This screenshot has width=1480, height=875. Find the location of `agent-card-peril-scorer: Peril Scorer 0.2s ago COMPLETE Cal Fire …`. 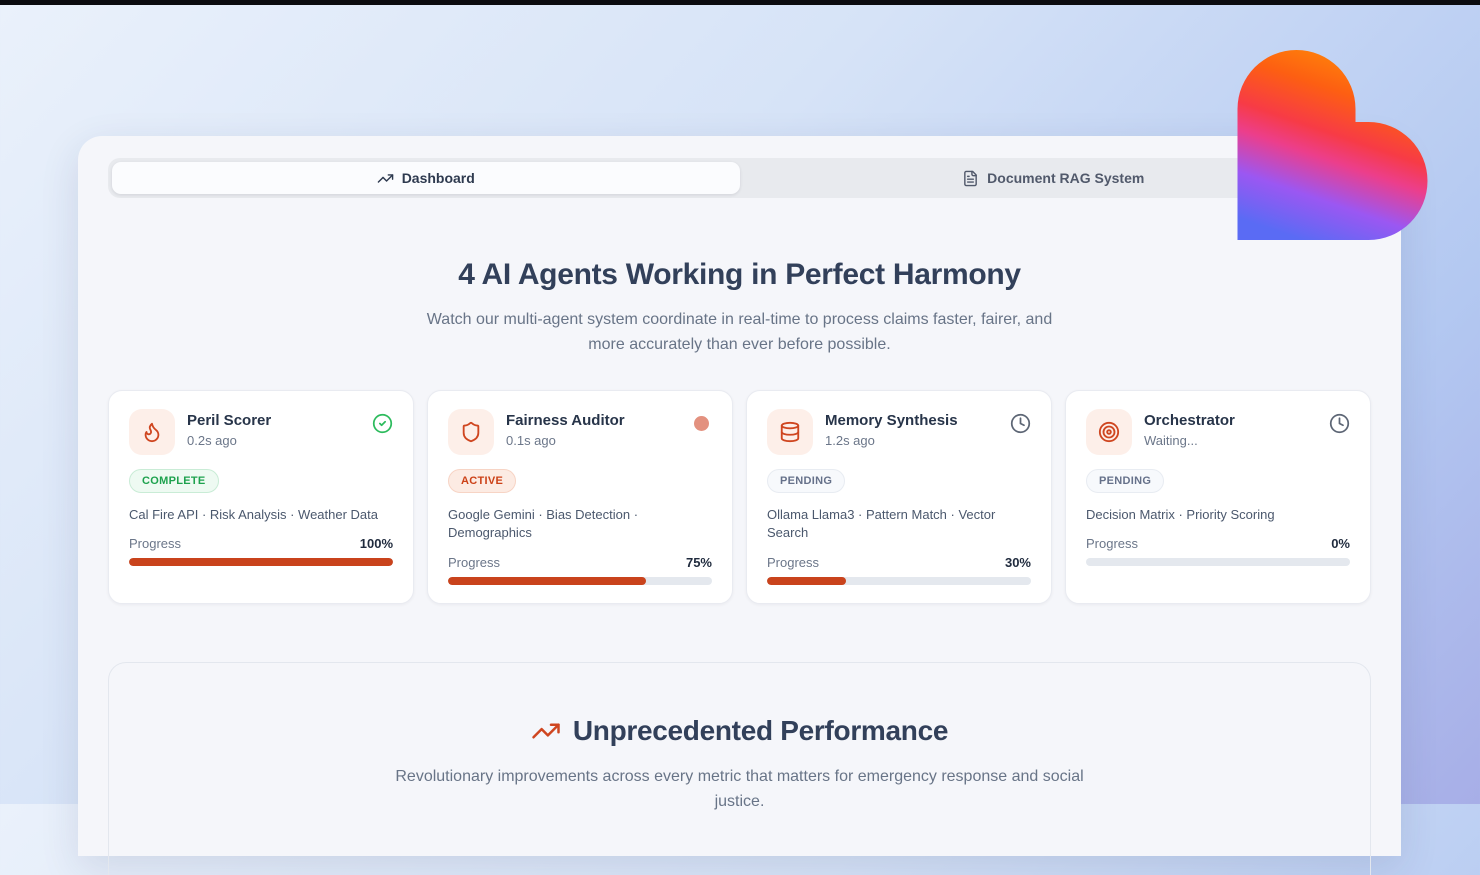

agent-card-peril-scorer: Peril Scorer 0.2s ago COMPLETE Cal Fire … is located at coordinates (261, 497).